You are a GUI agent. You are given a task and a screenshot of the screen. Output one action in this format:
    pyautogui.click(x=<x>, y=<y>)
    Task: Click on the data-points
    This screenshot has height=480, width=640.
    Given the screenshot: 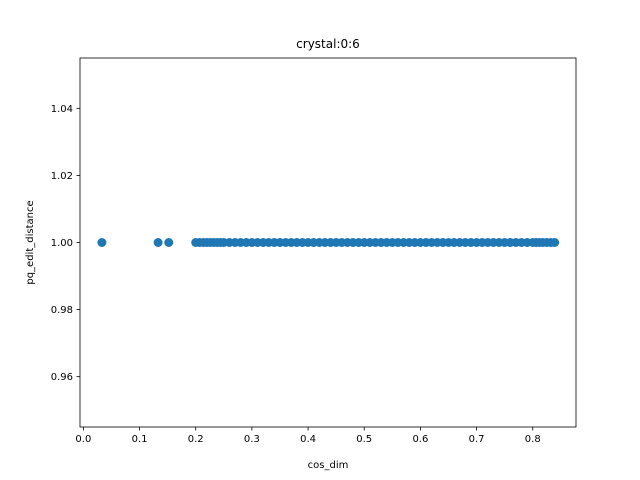 What is the action you would take?
    pyautogui.click(x=328, y=242)
    